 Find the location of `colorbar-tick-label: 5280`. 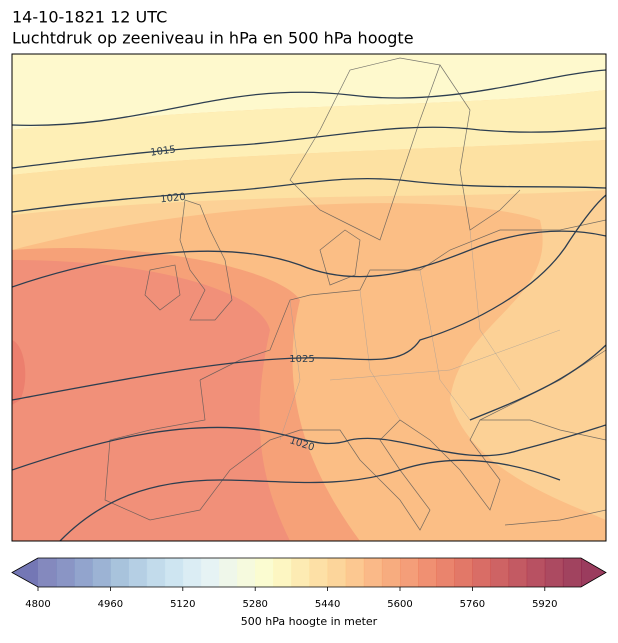

colorbar-tick-label: 5280 is located at coordinates (254, 604).